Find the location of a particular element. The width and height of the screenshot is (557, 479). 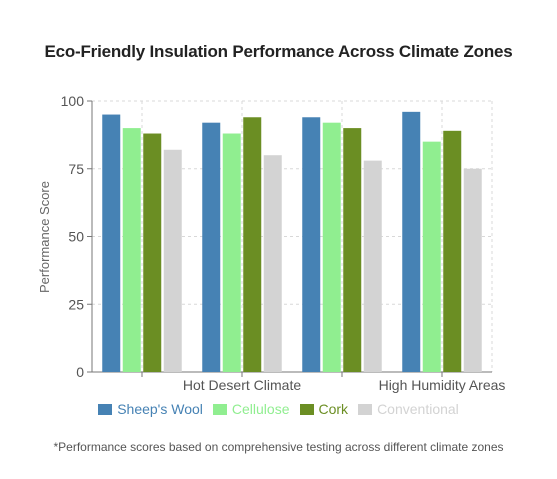

y-tick-label: 50 is located at coordinates (76, 237).